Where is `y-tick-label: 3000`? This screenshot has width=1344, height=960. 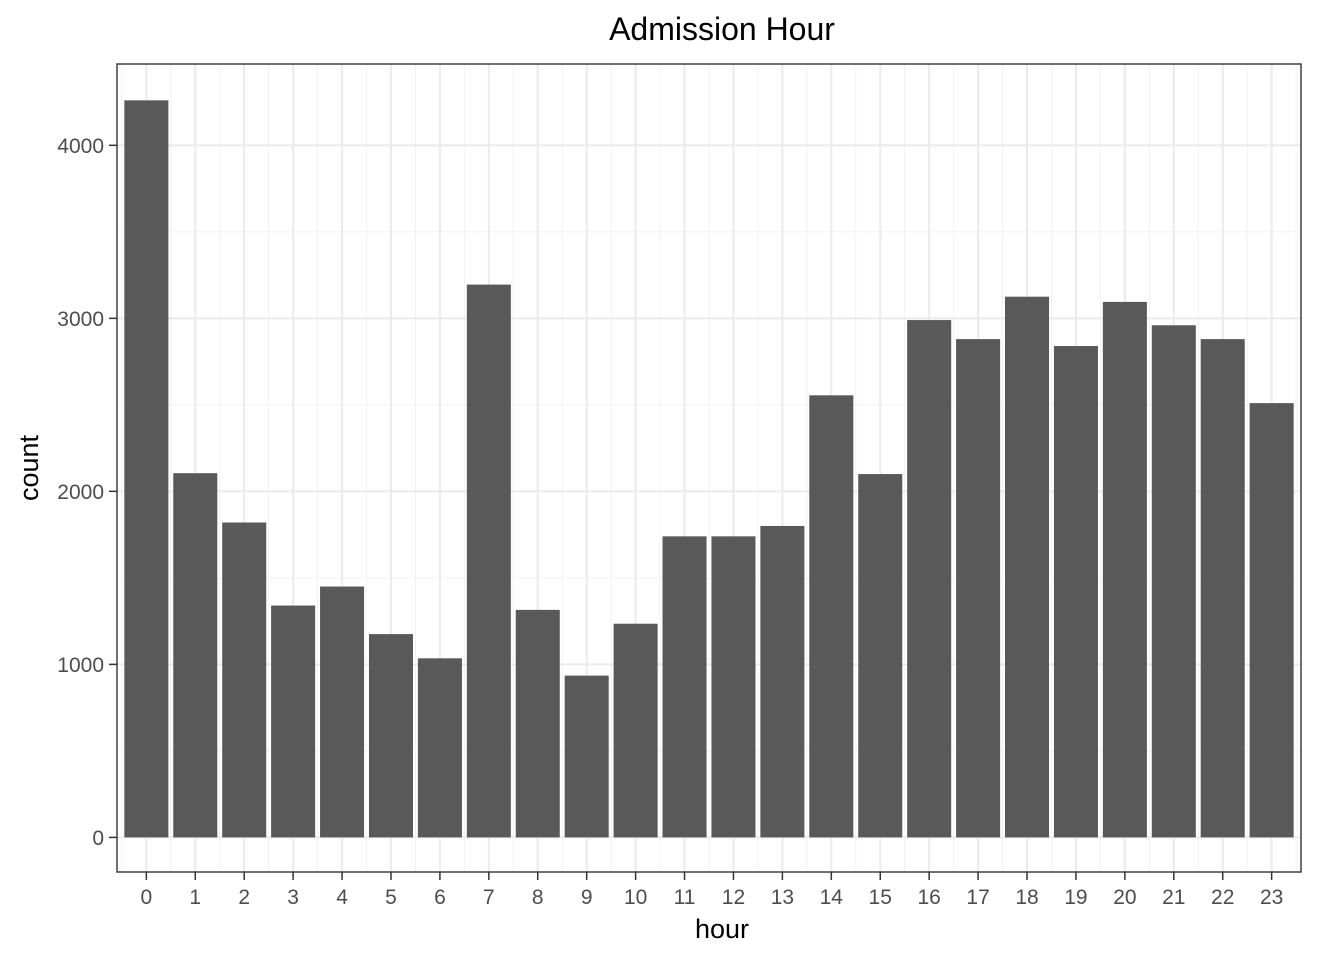
y-tick-label: 3000 is located at coordinates (80, 319).